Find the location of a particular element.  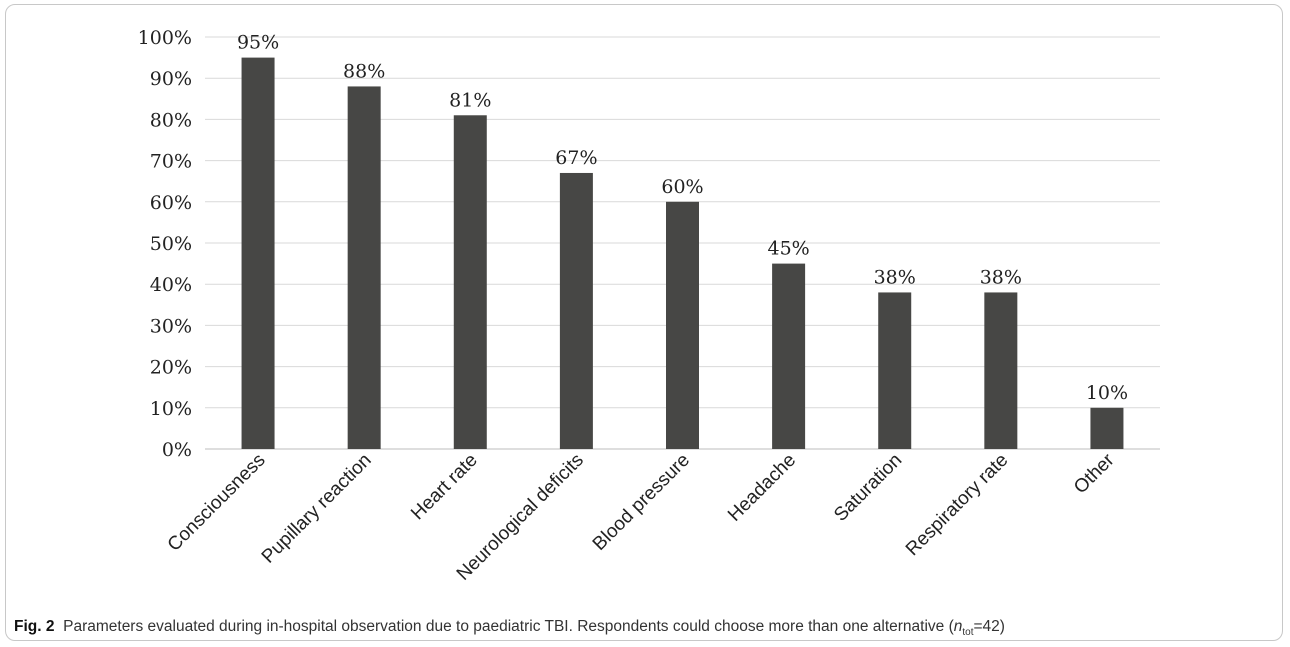

y-tick-label: 80% is located at coordinates (171, 120).